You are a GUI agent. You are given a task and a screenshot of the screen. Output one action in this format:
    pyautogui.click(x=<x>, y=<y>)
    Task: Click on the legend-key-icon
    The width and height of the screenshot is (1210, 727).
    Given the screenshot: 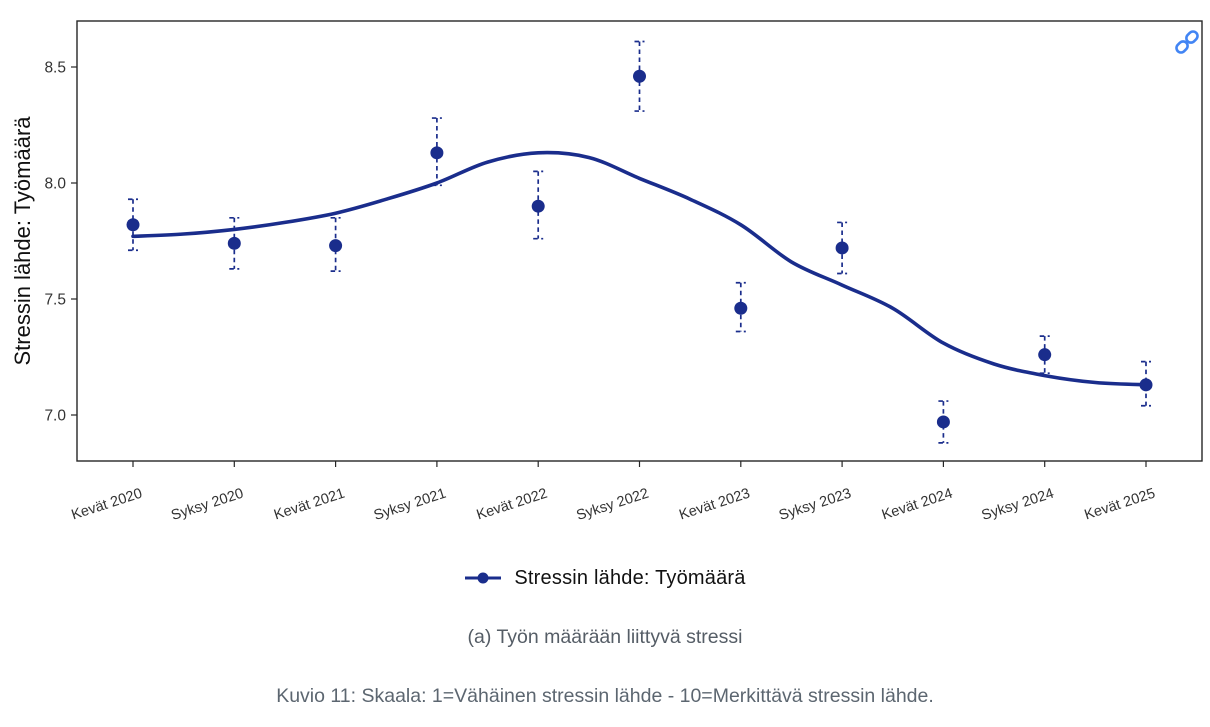 What is the action you would take?
    pyautogui.click(x=483, y=578)
    